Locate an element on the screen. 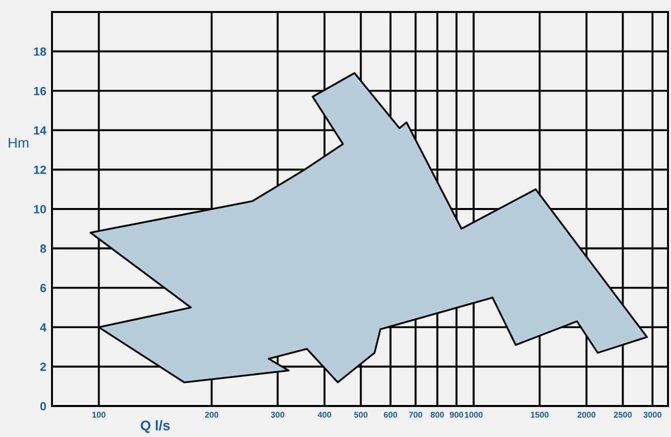 This screenshot has width=671, height=437. y-tick-label: 16 is located at coordinates (40, 91).